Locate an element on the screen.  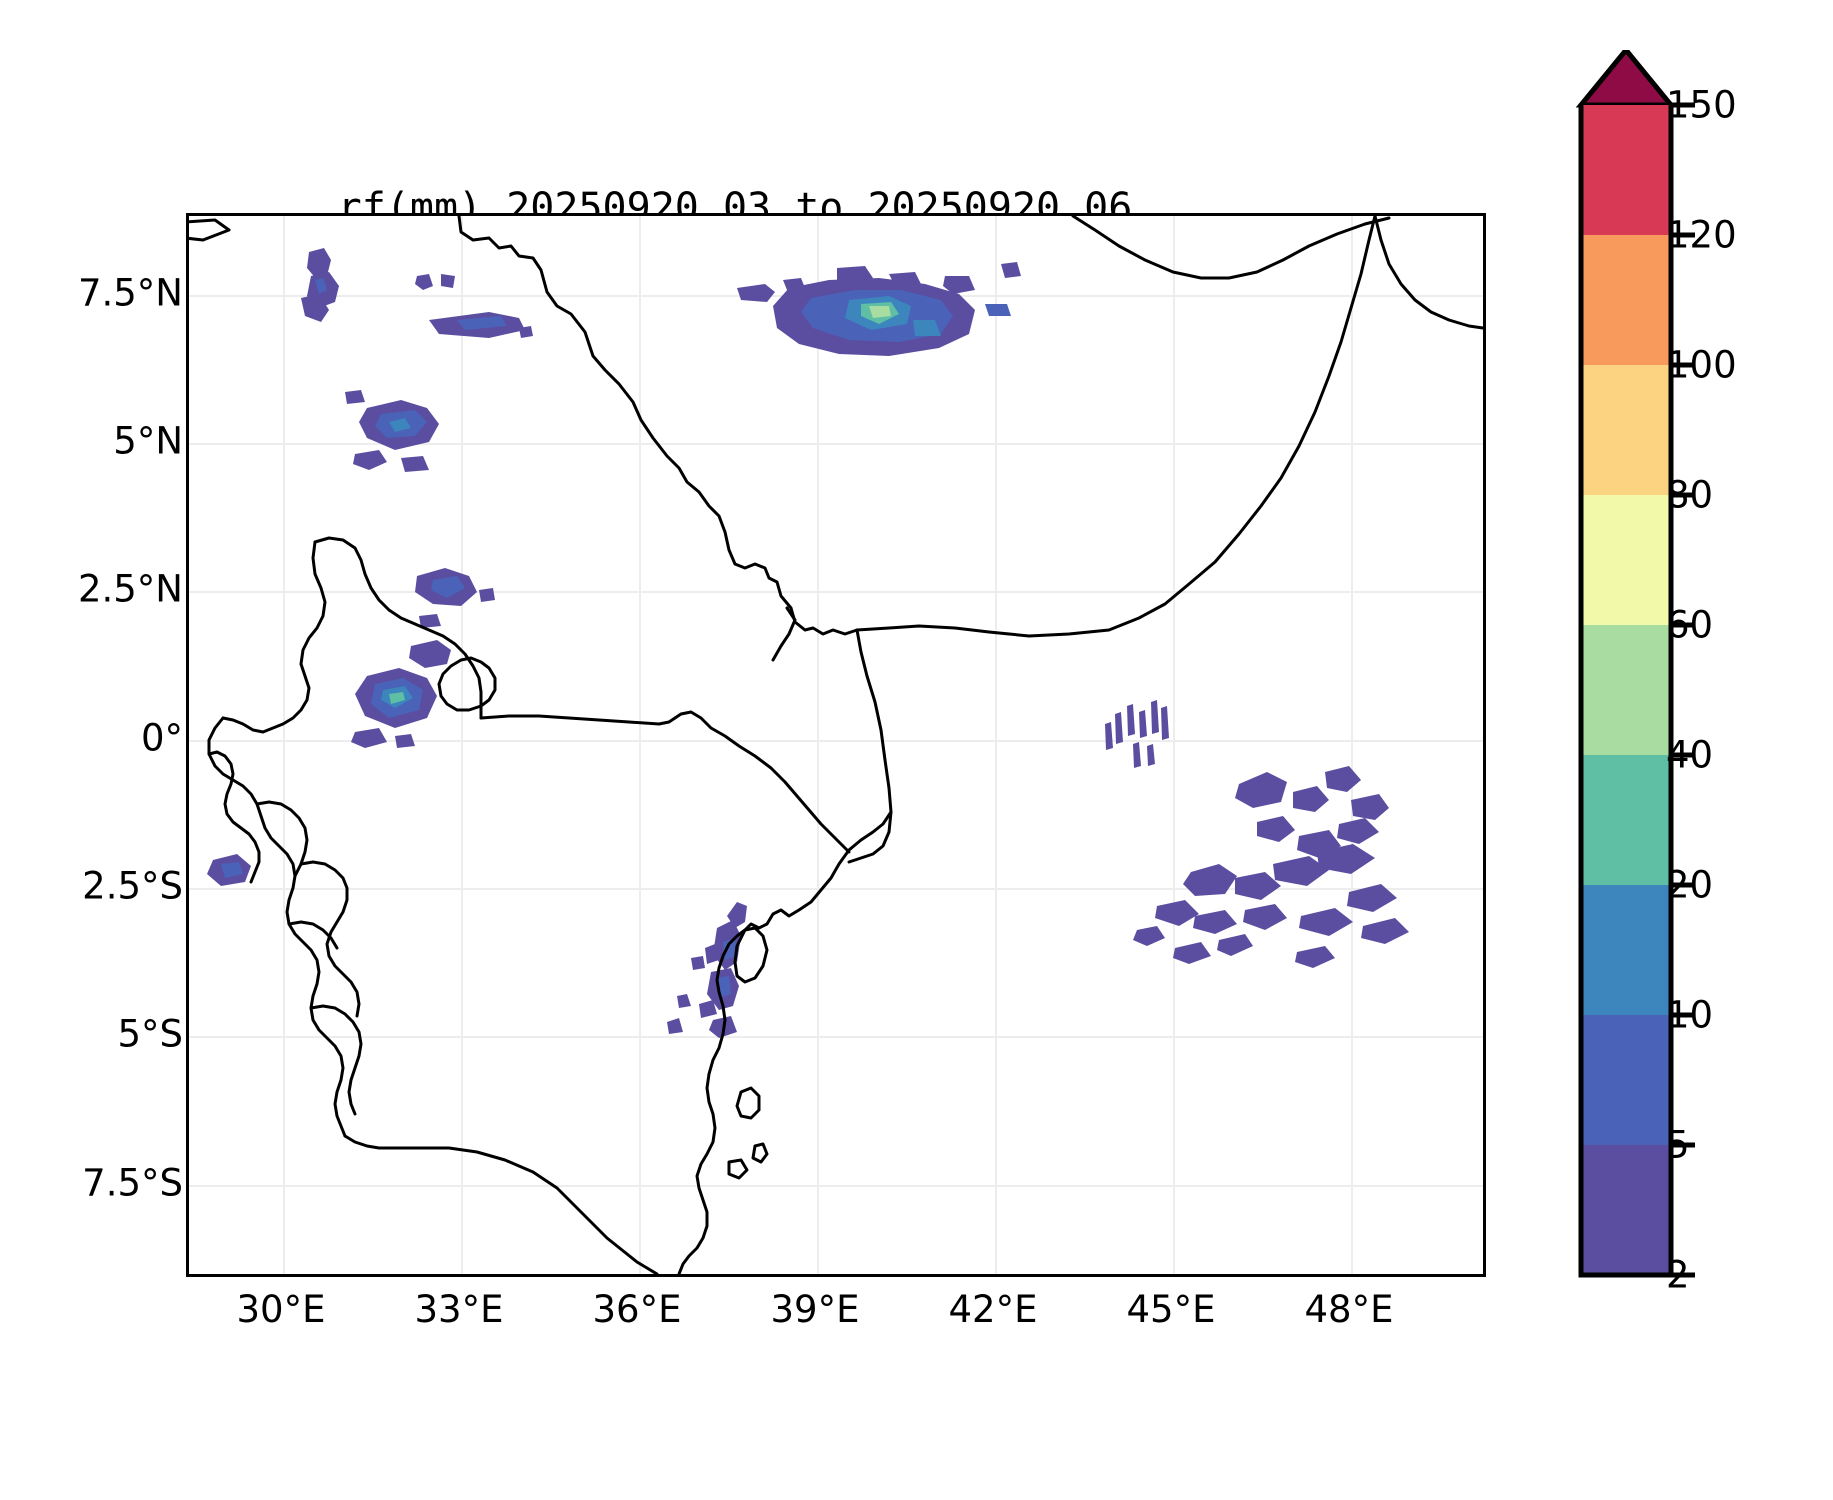
ytick-label-5N: 5°N is located at coordinates (148, 441).